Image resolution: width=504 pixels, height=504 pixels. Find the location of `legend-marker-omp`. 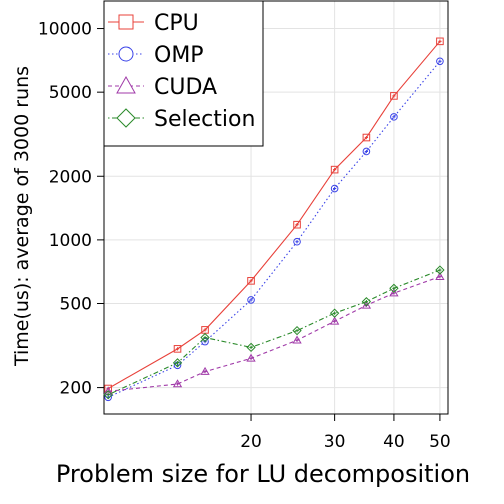

legend-marker-omp is located at coordinates (126, 54).